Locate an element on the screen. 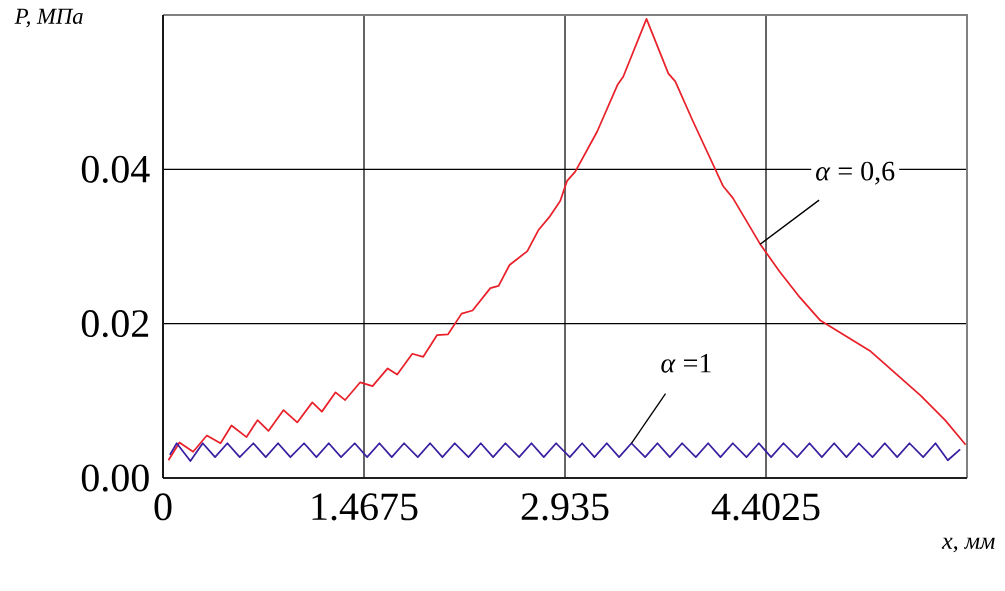 The height and width of the screenshot is (591, 1005). x-tick-label: 0 is located at coordinates (163, 507).